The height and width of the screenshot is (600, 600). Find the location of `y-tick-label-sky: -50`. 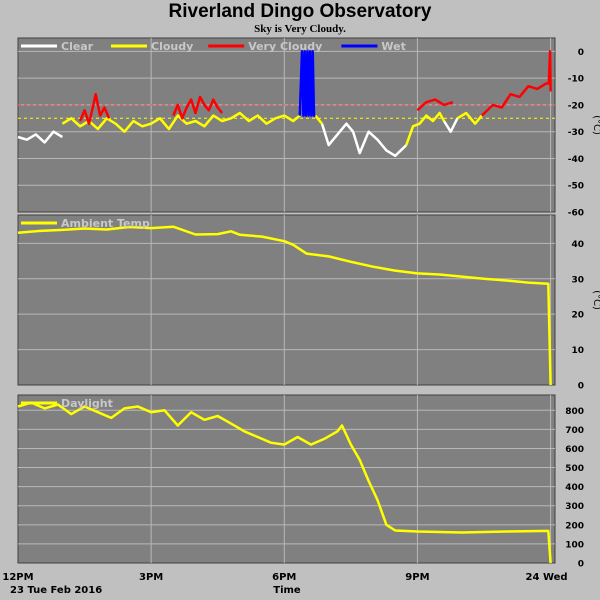

y-tick-label-sky: -50 is located at coordinates (576, 187).